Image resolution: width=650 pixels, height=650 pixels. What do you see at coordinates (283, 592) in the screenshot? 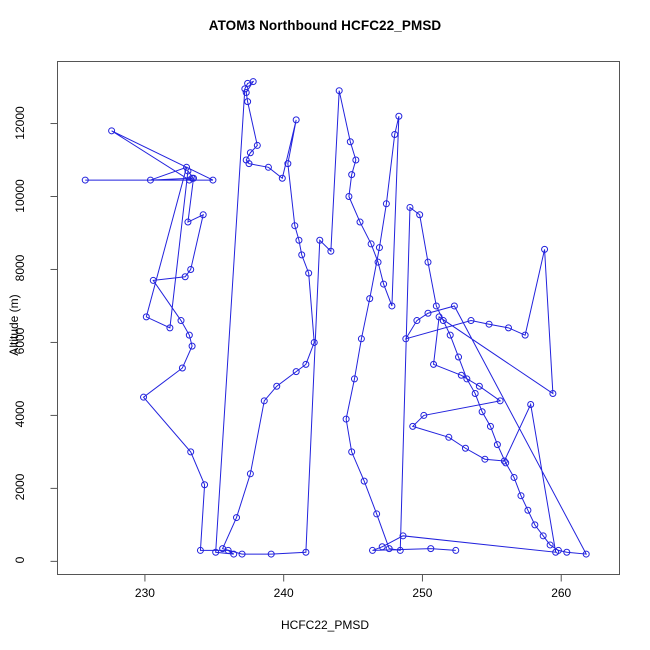
I see `x-tick-label: 240` at bounding box center [283, 592].